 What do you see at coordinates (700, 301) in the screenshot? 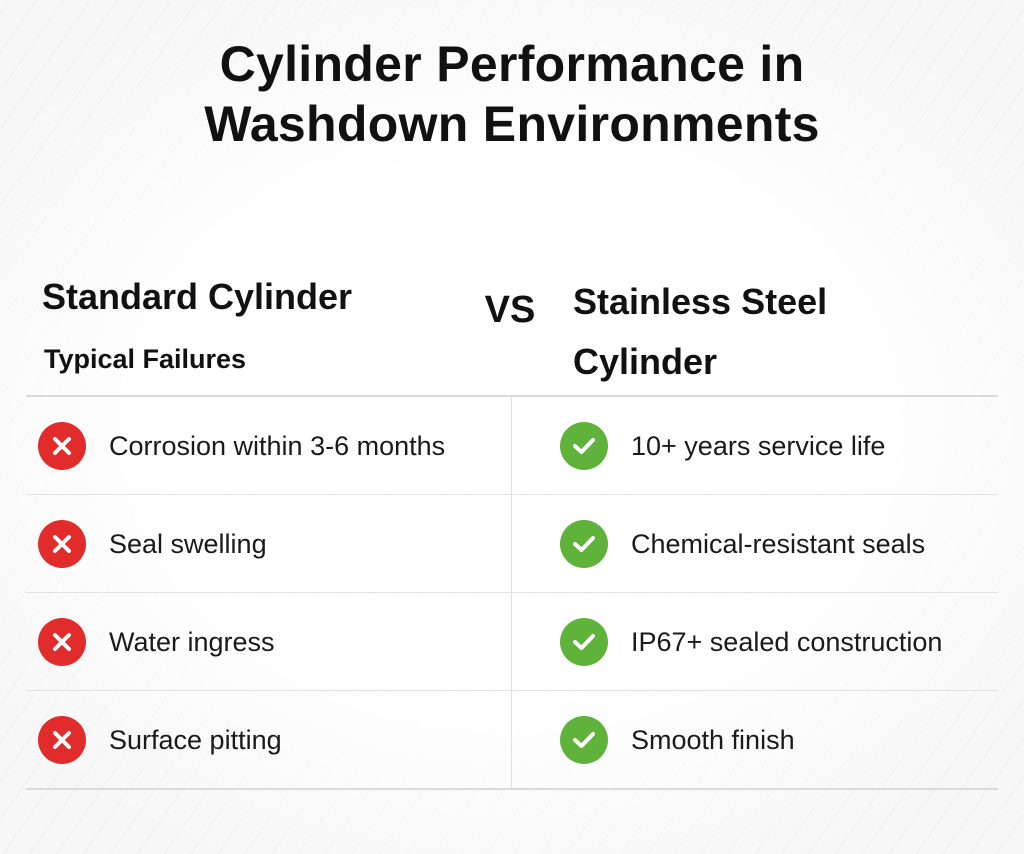
I see `right-heading-line-1: Stainless Steel` at bounding box center [700, 301].